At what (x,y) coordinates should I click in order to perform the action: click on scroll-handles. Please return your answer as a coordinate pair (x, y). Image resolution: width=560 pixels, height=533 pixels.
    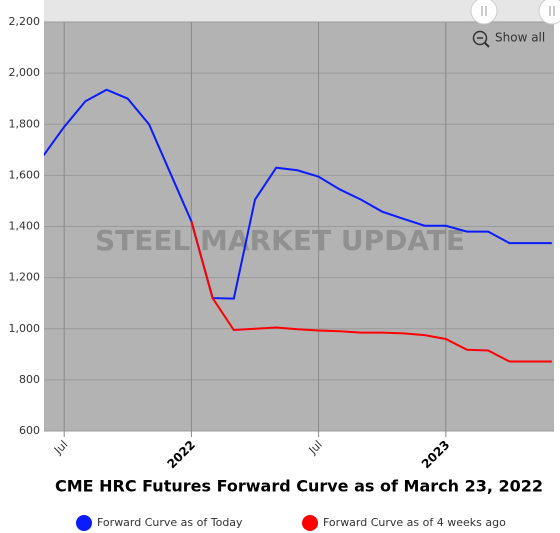
    Looking at the image, I should click on (515, 12).